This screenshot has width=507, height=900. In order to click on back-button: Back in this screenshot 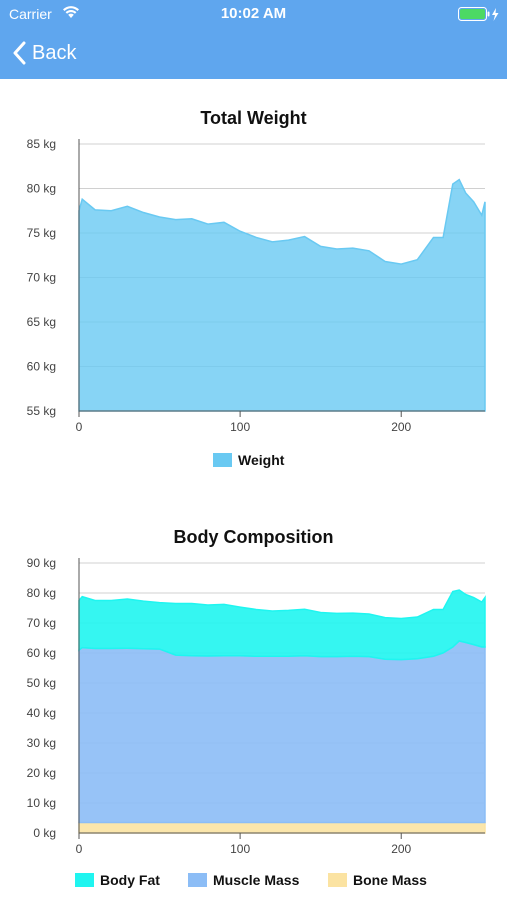, I will do `click(44, 53)`.